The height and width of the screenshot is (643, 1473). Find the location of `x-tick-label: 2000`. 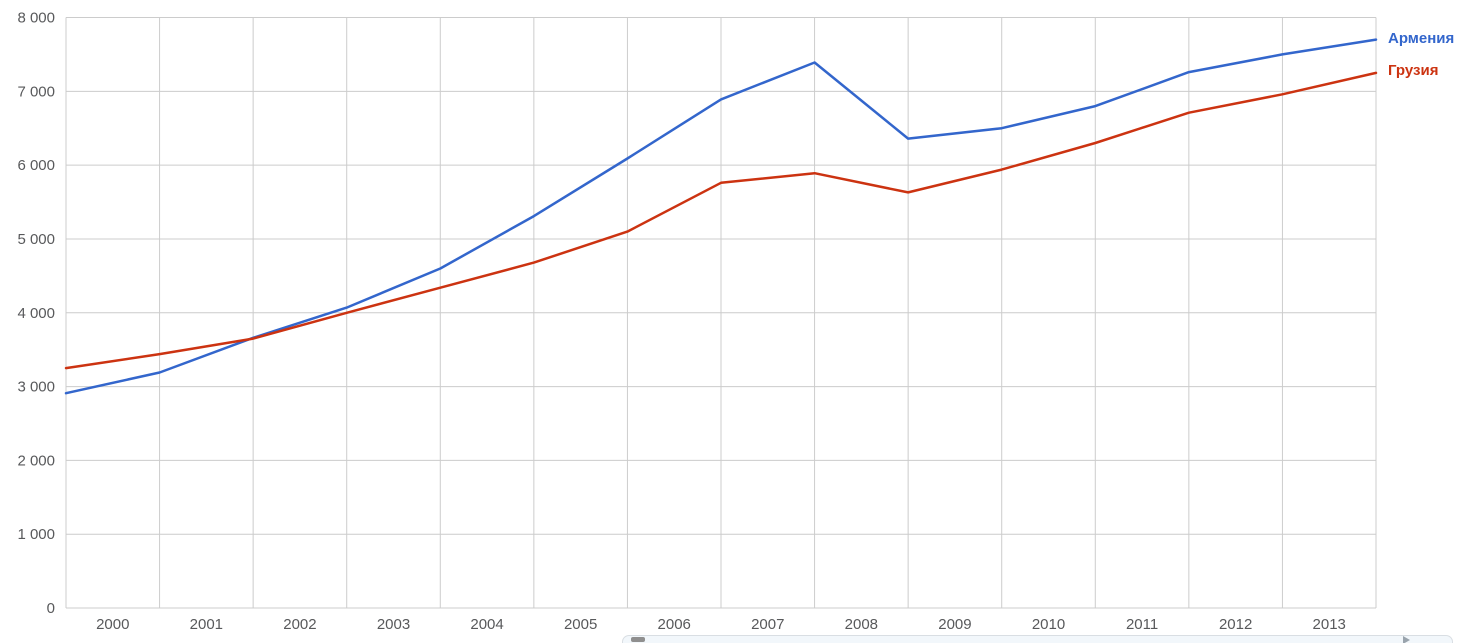

x-tick-label: 2000 is located at coordinates (112, 624).